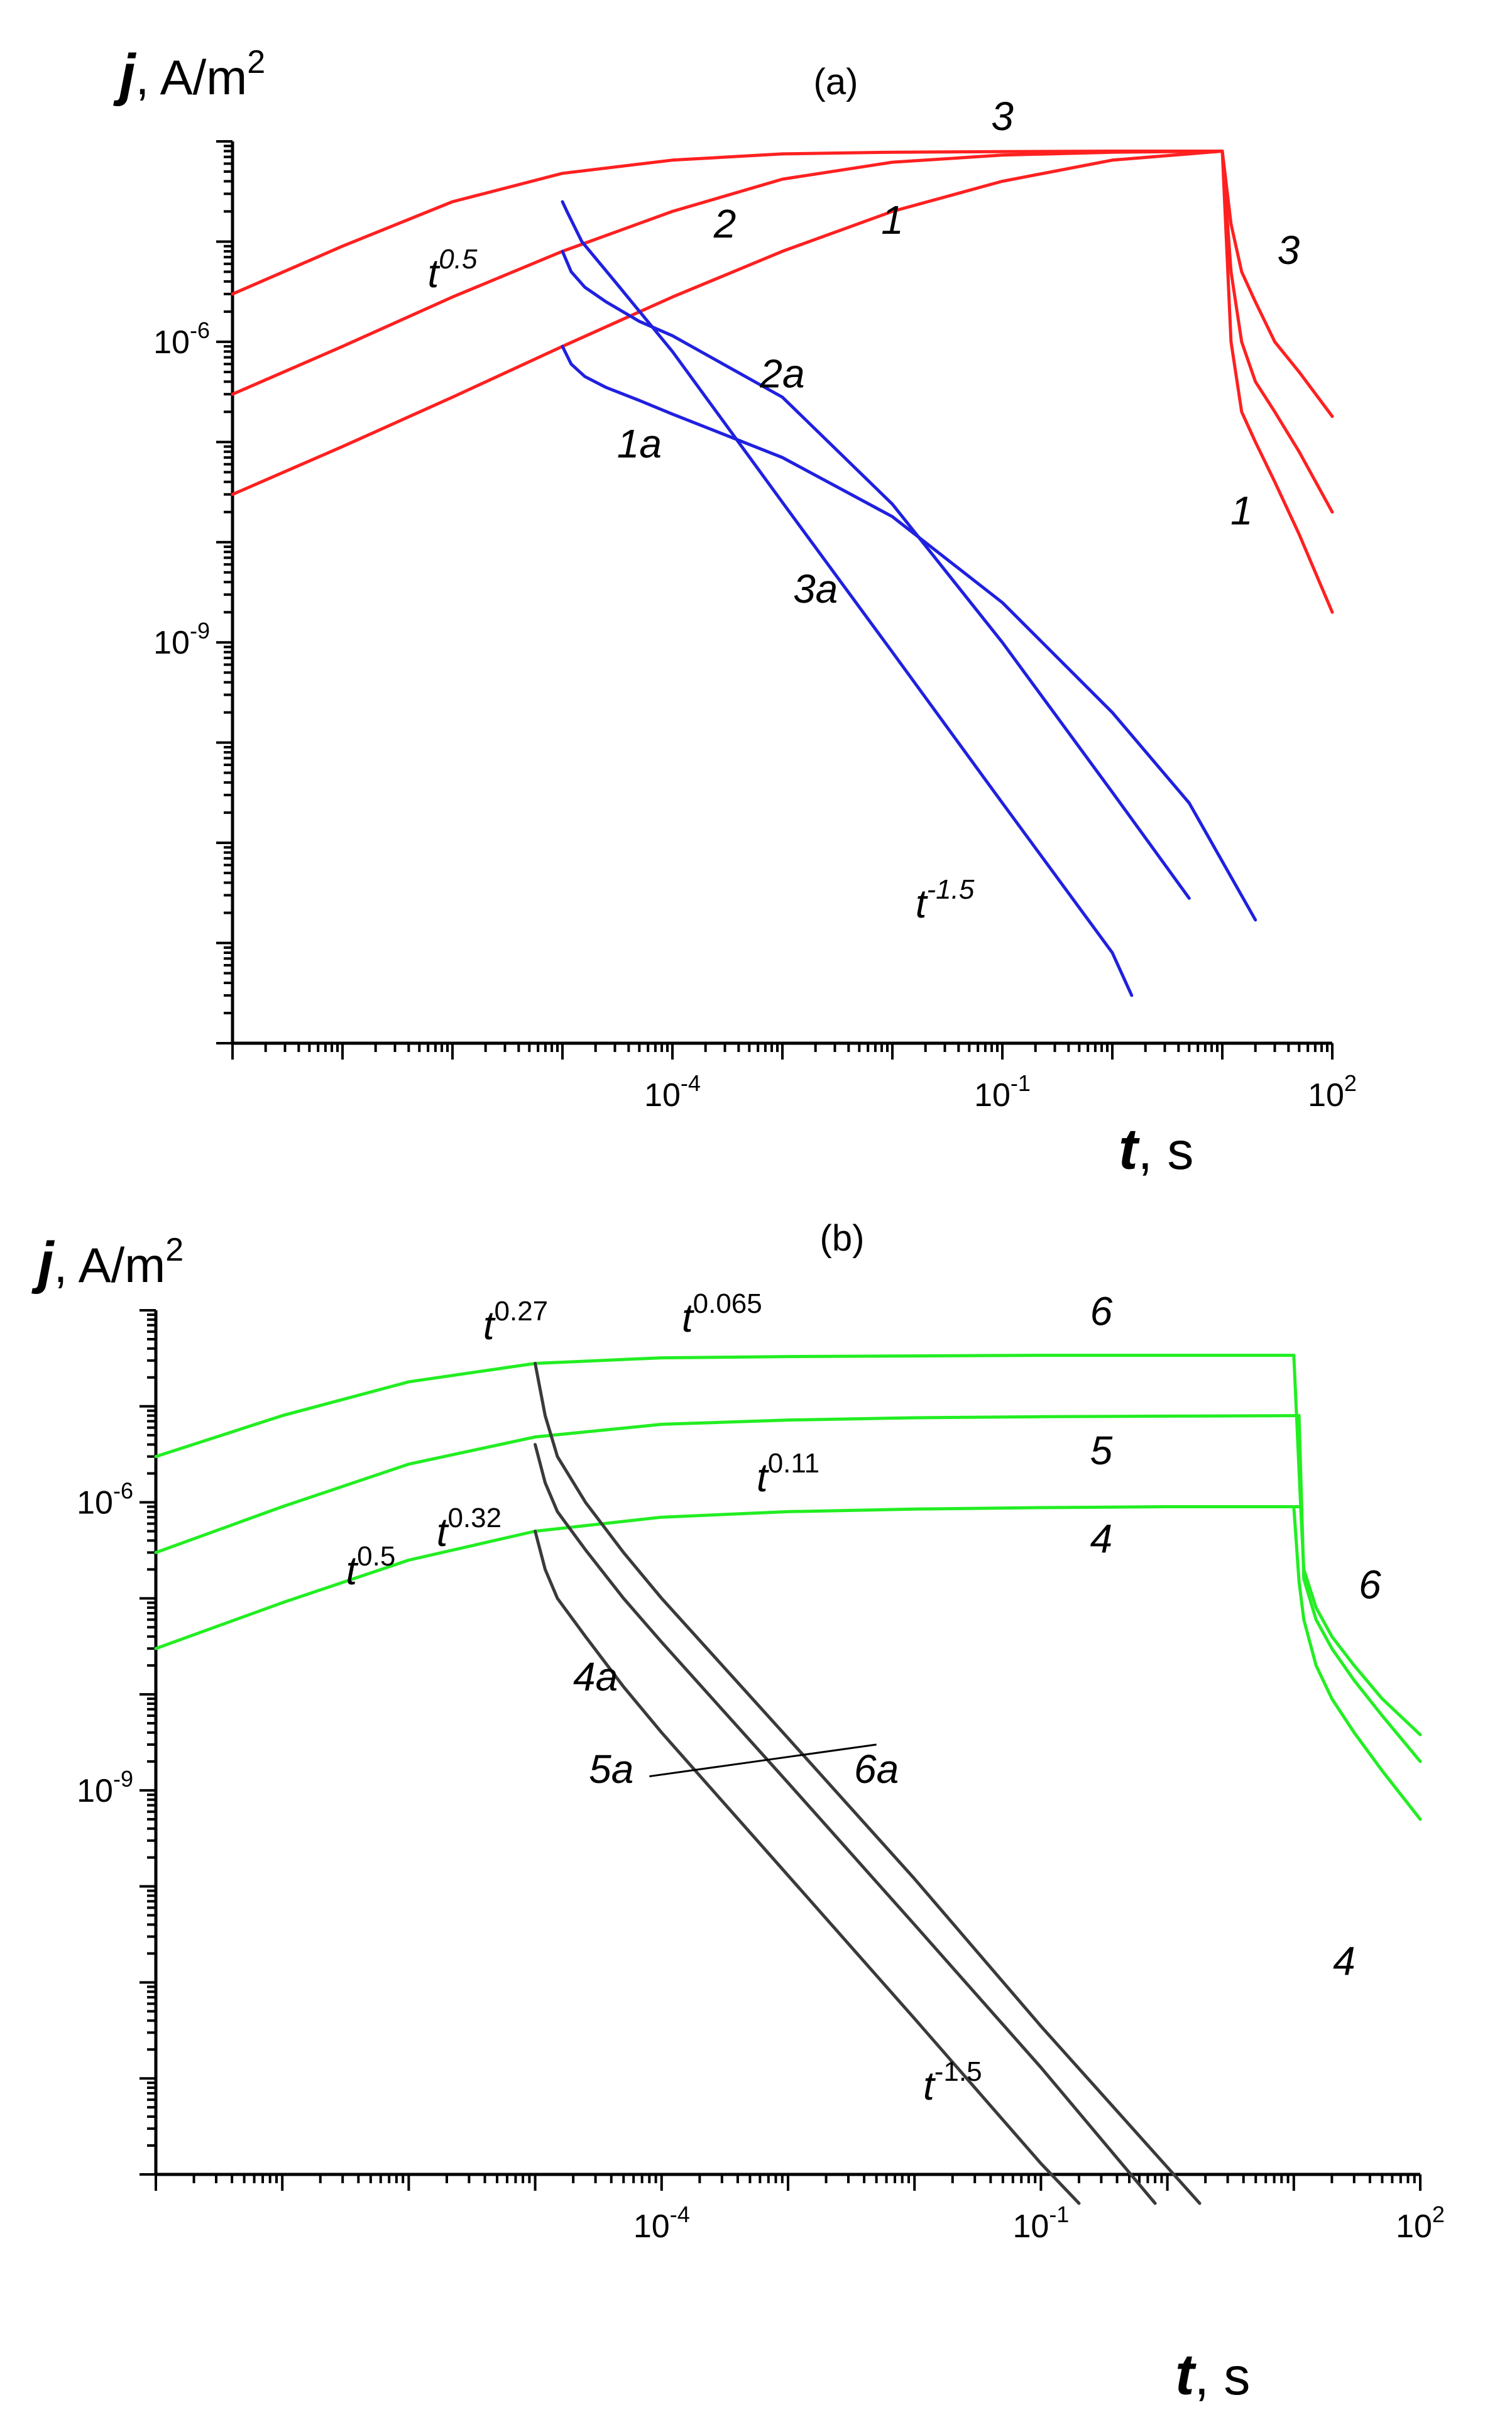 The image size is (1512, 2417). What do you see at coordinates (1289, 250) in the screenshot?
I see `annotation-lab-a-3r: 3` at bounding box center [1289, 250].